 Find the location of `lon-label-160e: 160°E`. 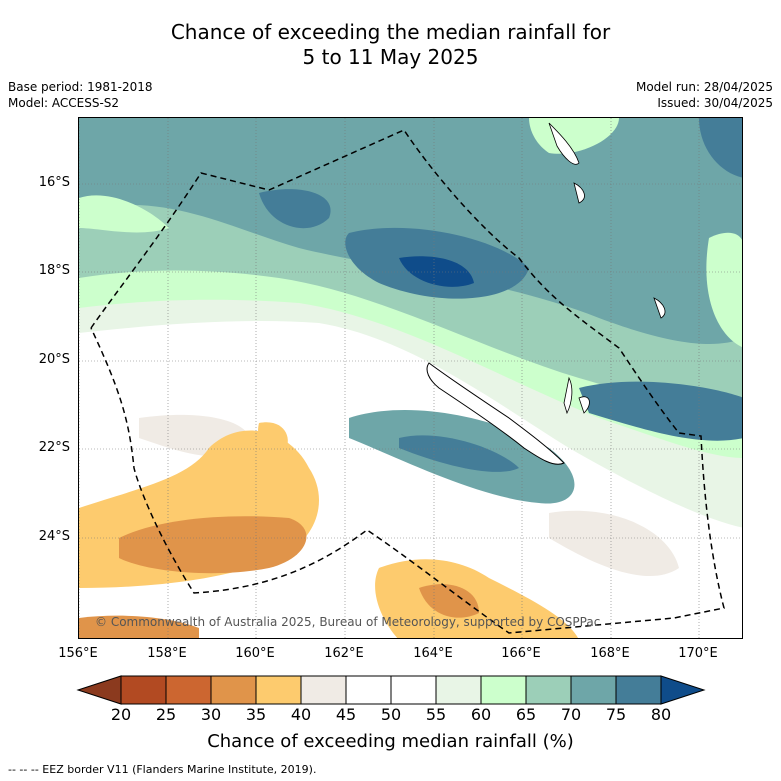

lon-label-160e: 160°E is located at coordinates (255, 653).